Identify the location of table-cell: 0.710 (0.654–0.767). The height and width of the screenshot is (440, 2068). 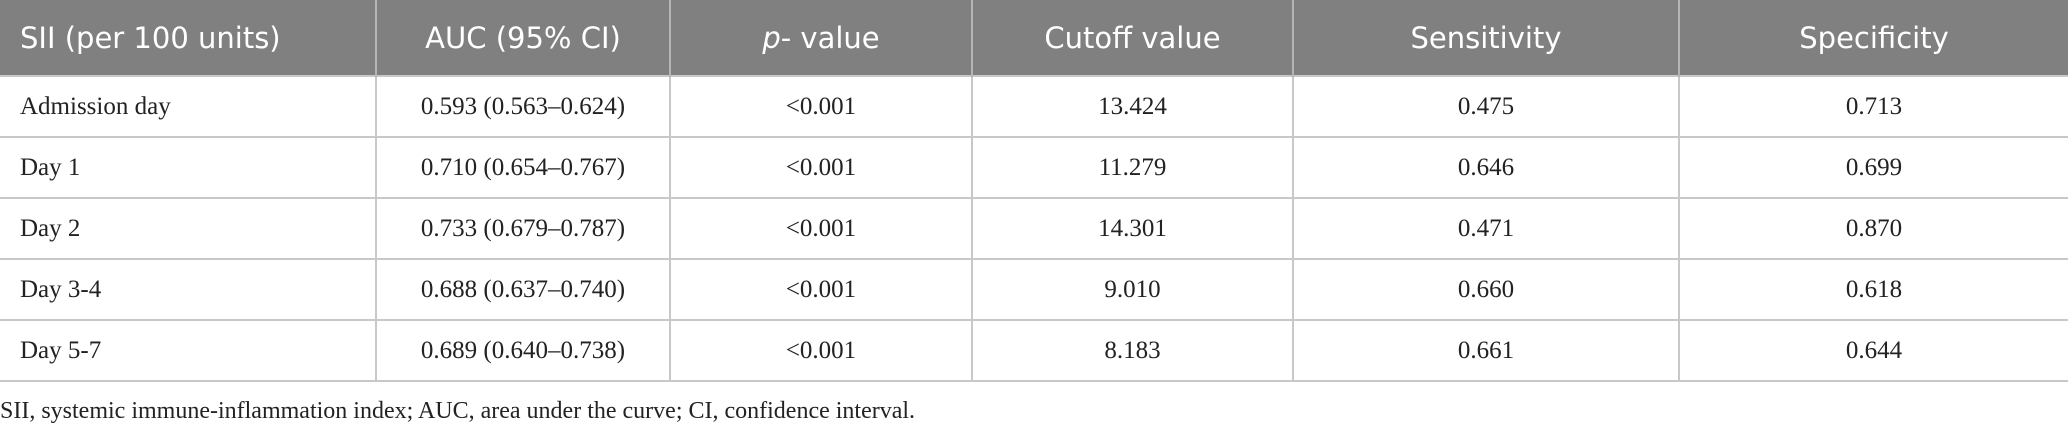
(523, 167).